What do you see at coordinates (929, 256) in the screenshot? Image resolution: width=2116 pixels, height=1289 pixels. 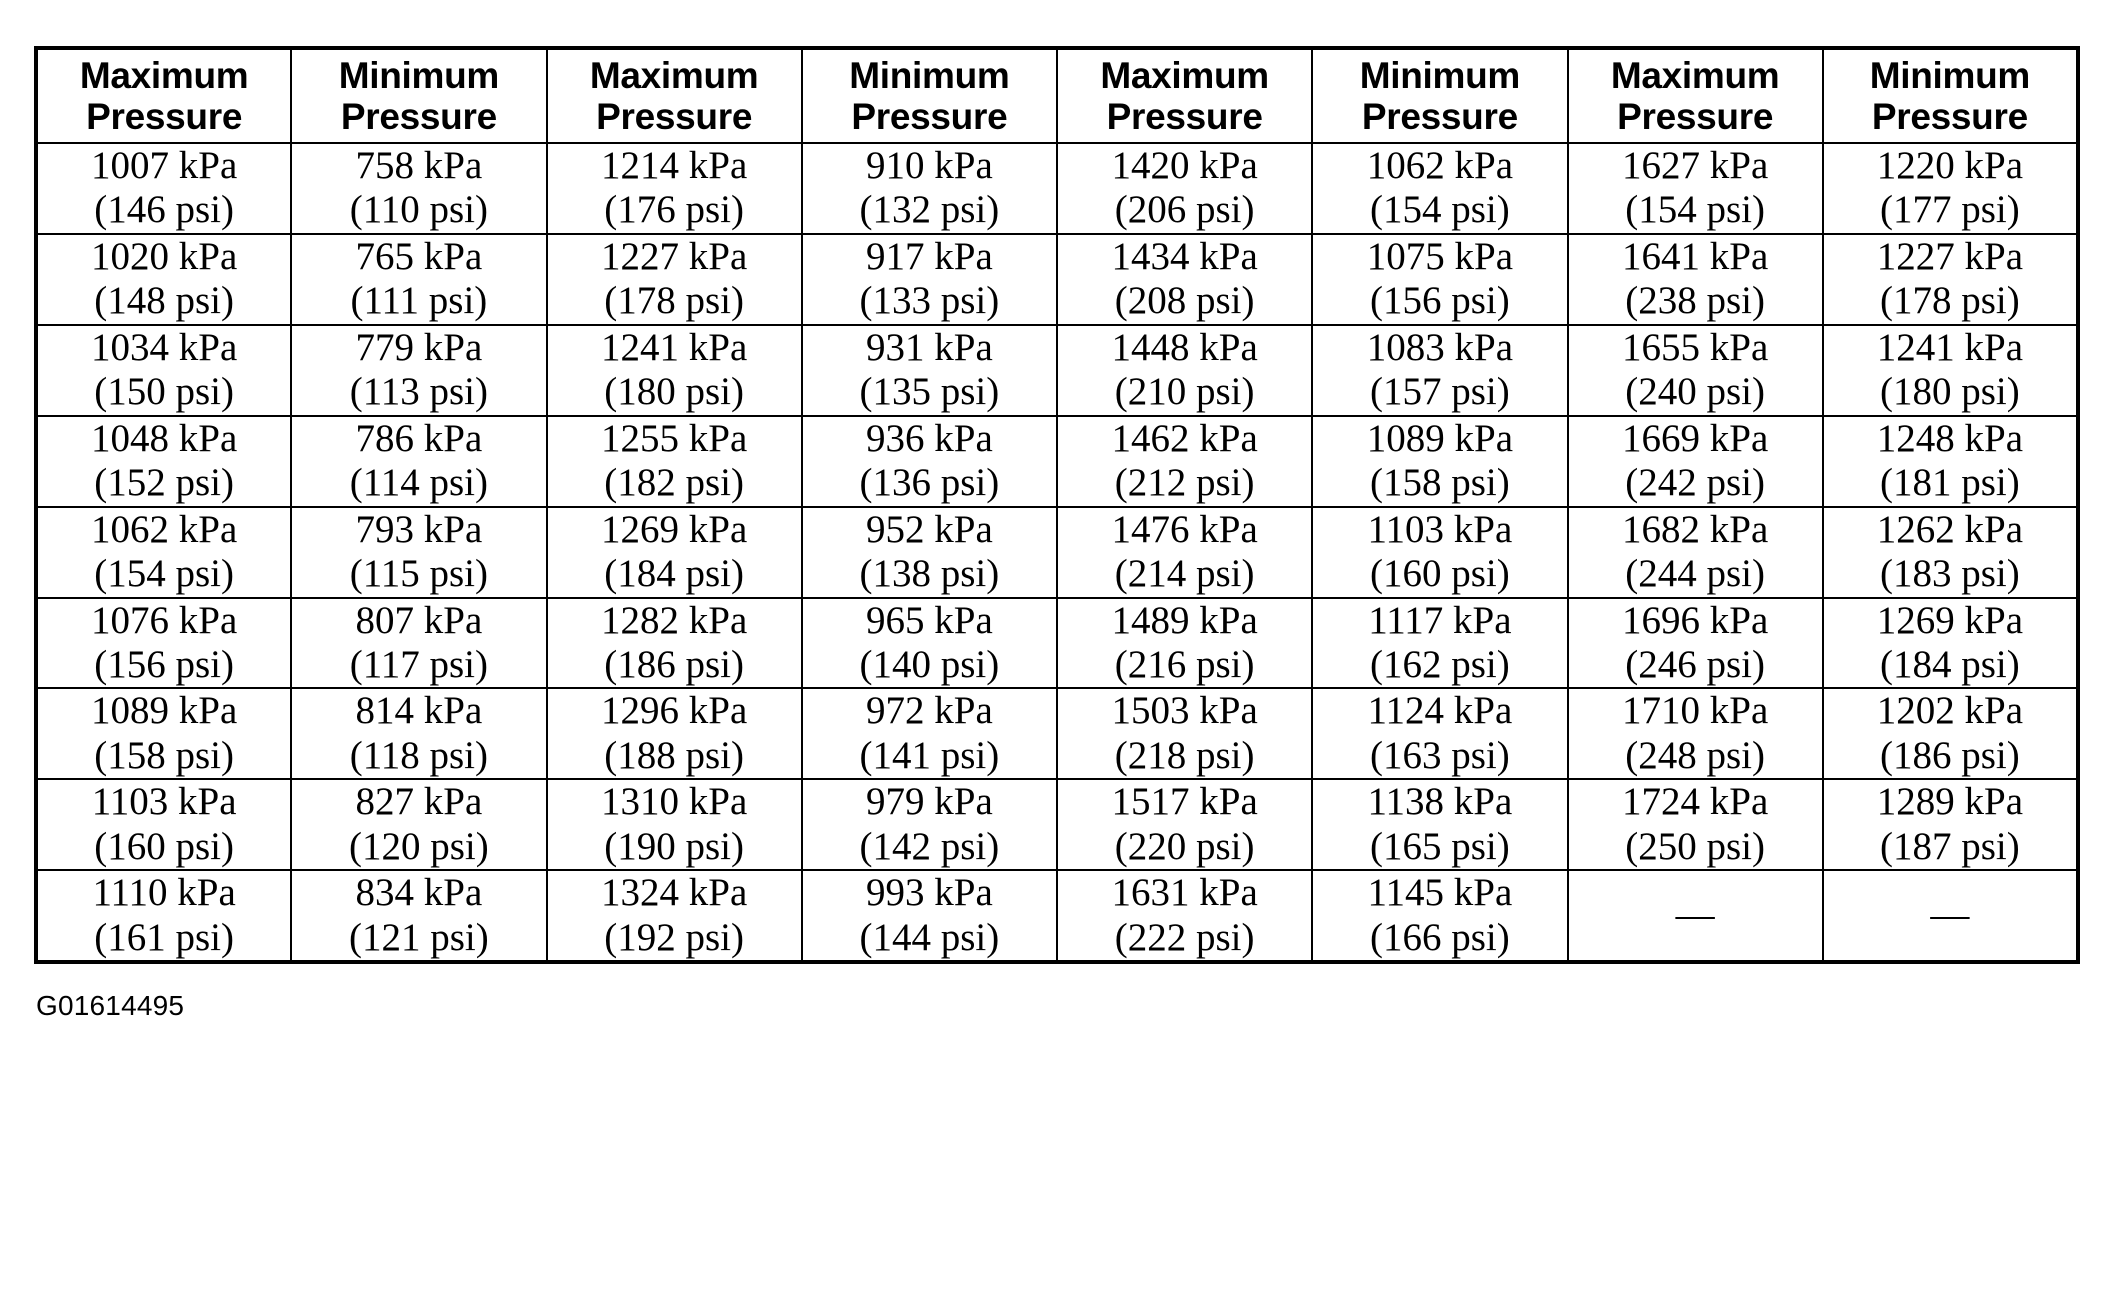 I see `cell-kpa-value: 917 kPa` at bounding box center [929, 256].